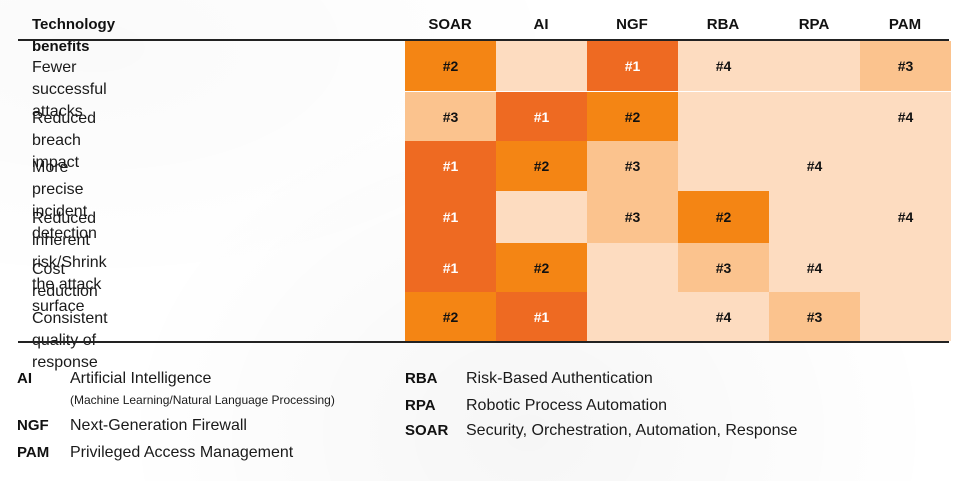  Describe the element at coordinates (64, 140) in the screenshot. I see `row-label: Reduced breach impact` at that location.